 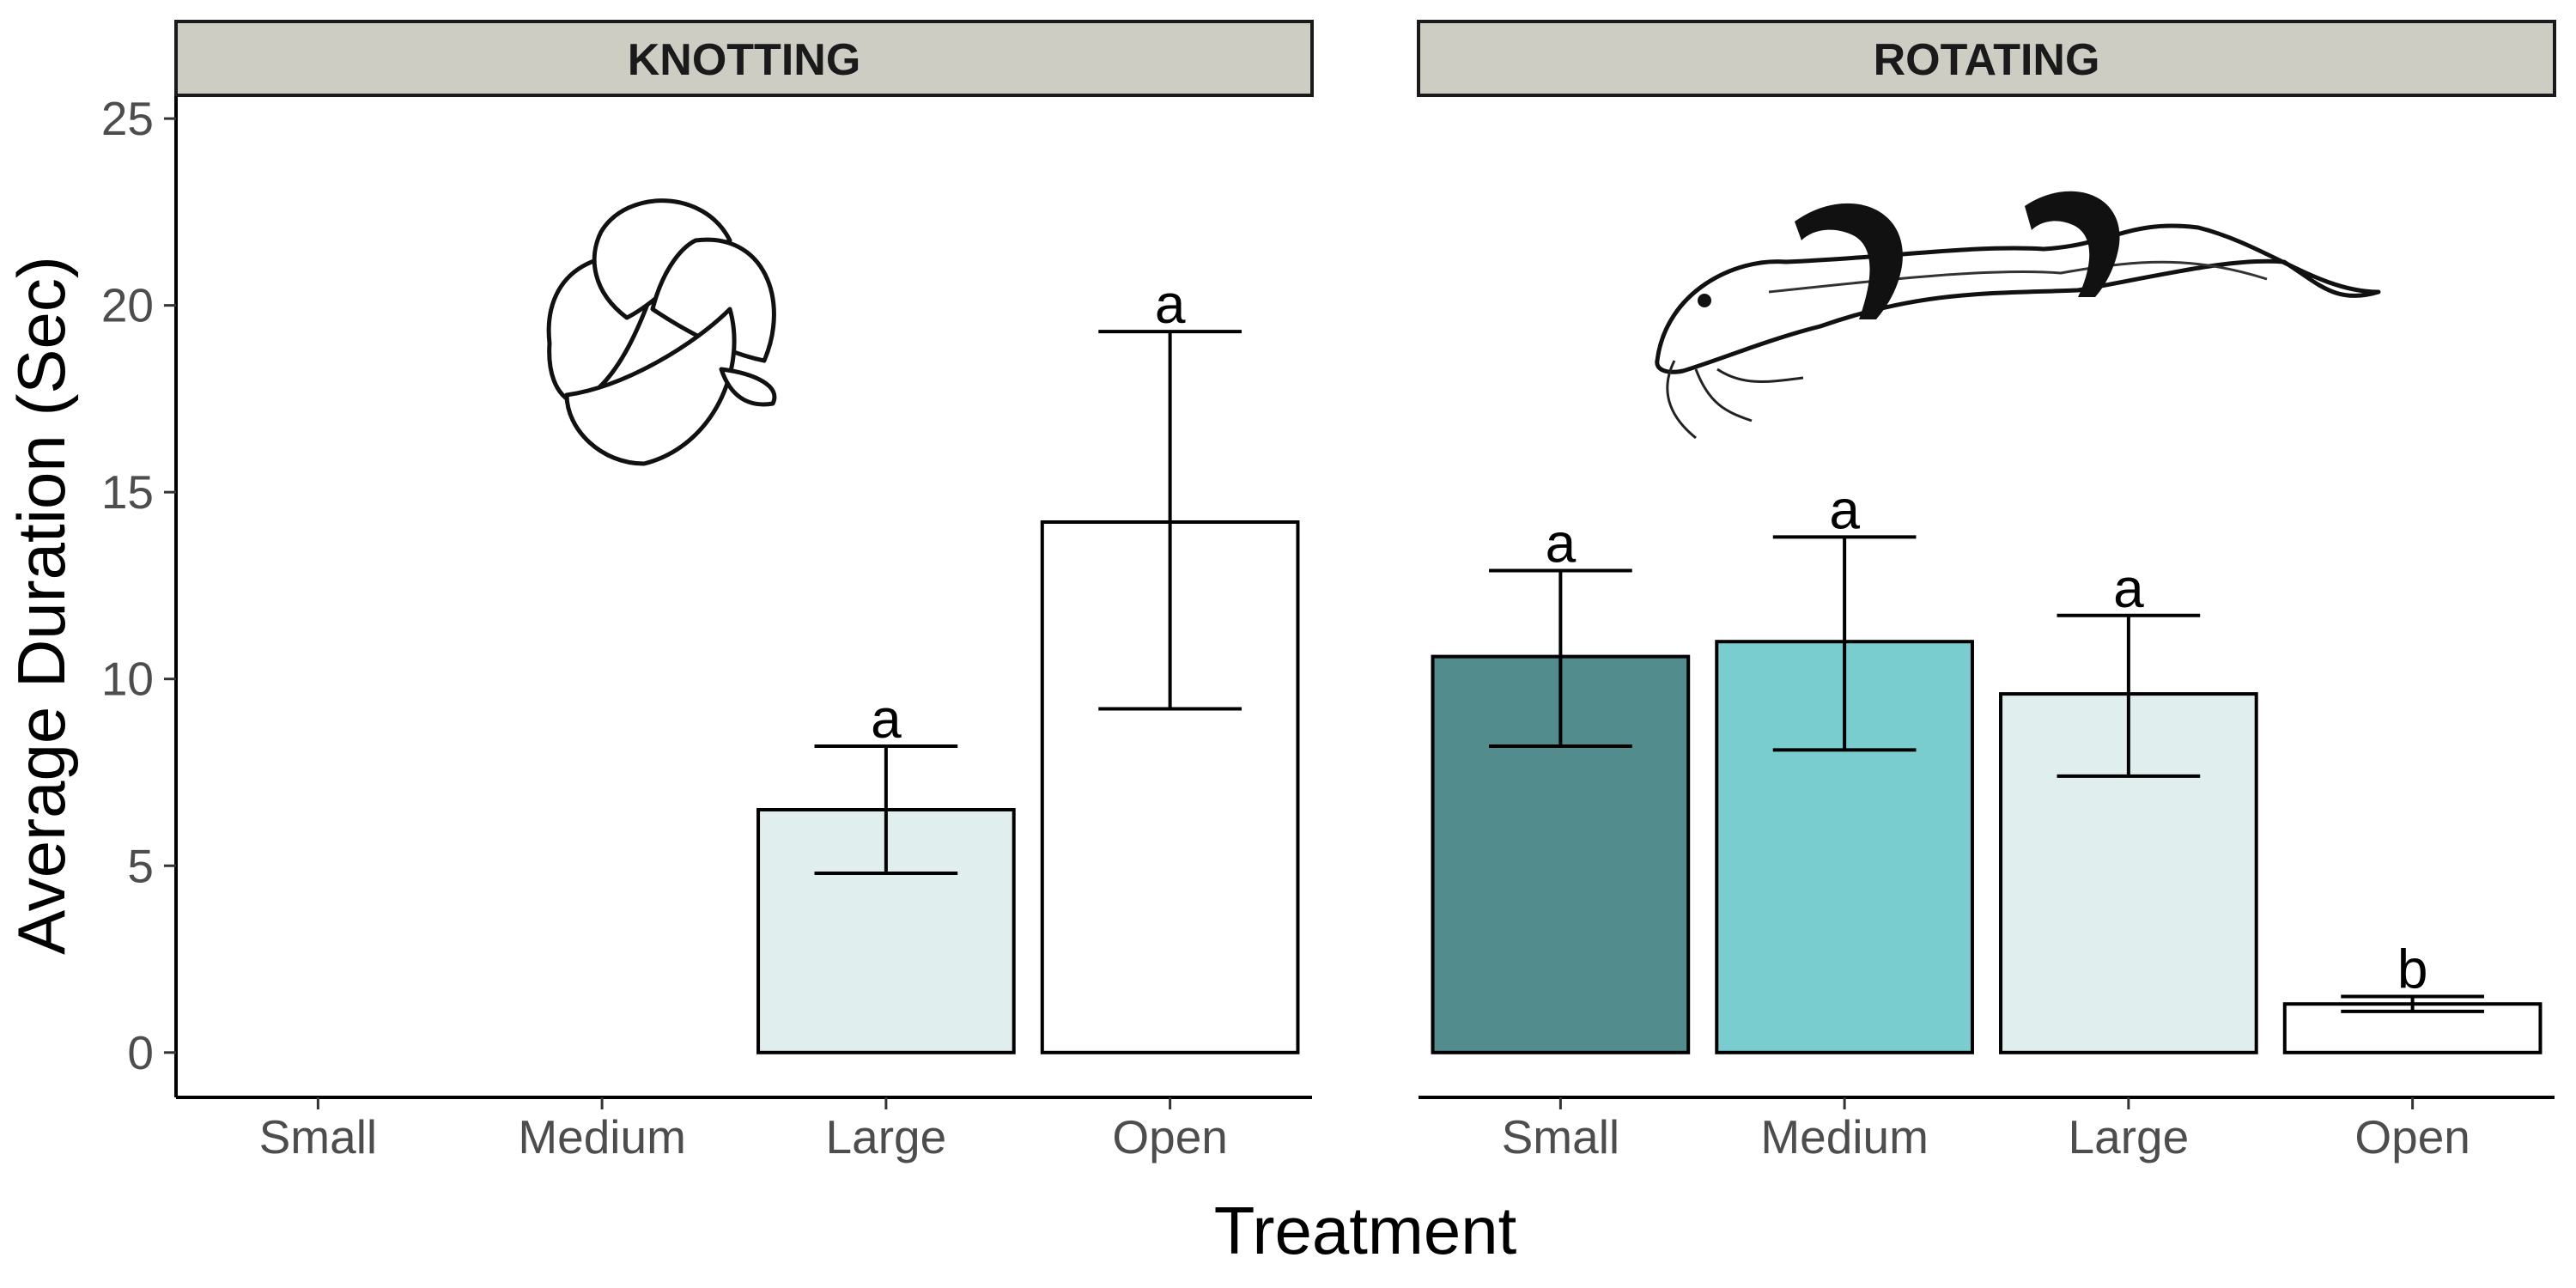 I want to click on y-tick-label: 10, so click(x=128, y=680).